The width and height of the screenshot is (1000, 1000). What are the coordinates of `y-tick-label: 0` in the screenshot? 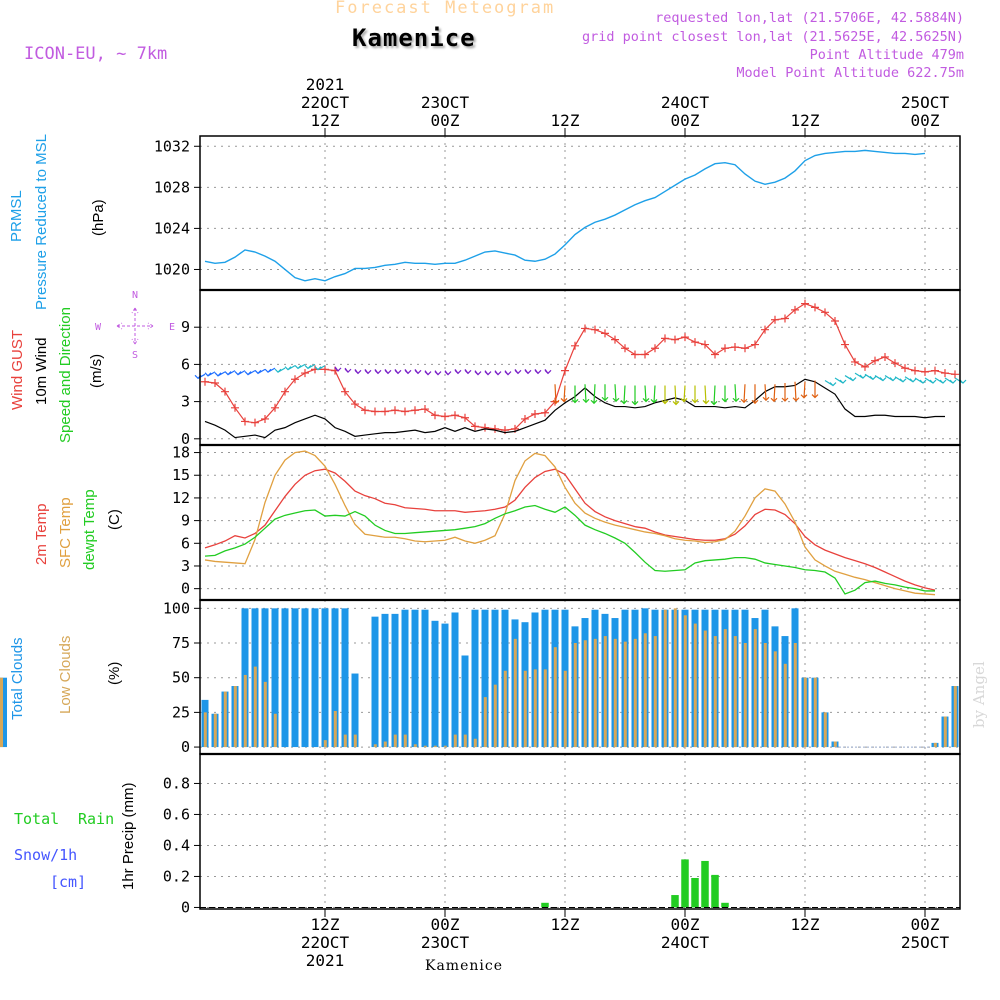 It's located at (185, 439).